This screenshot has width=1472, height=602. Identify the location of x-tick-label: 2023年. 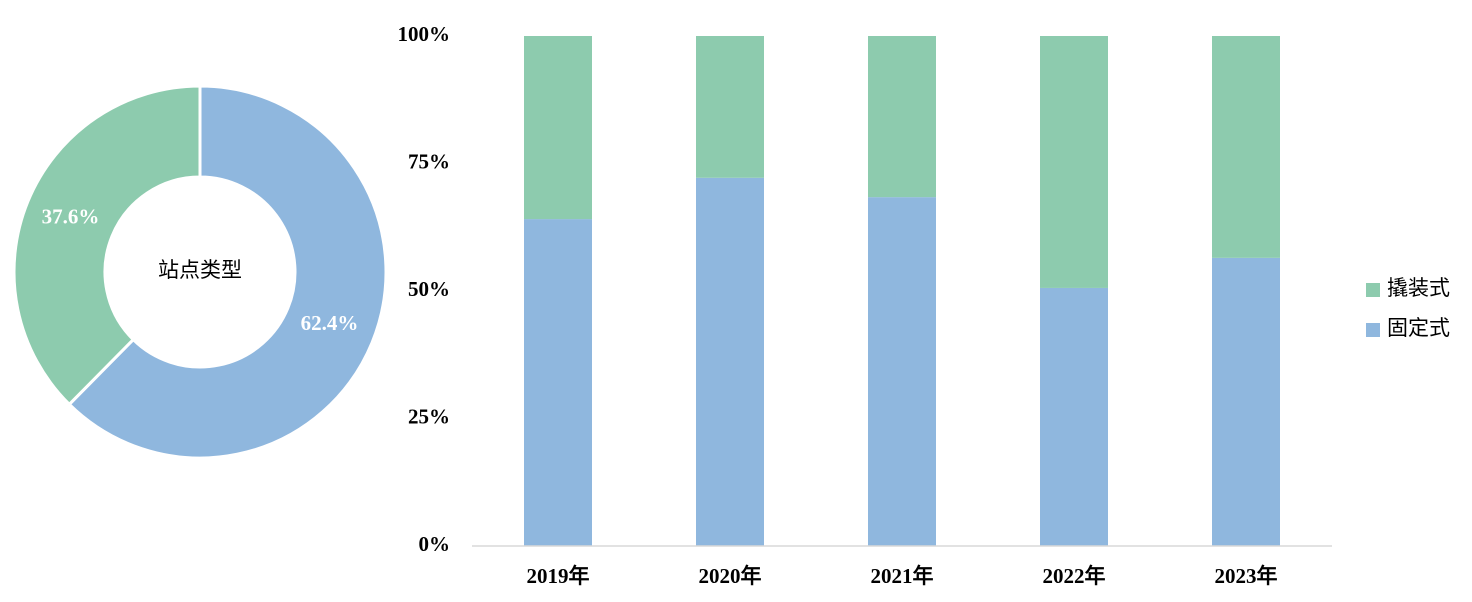
(1246, 576).